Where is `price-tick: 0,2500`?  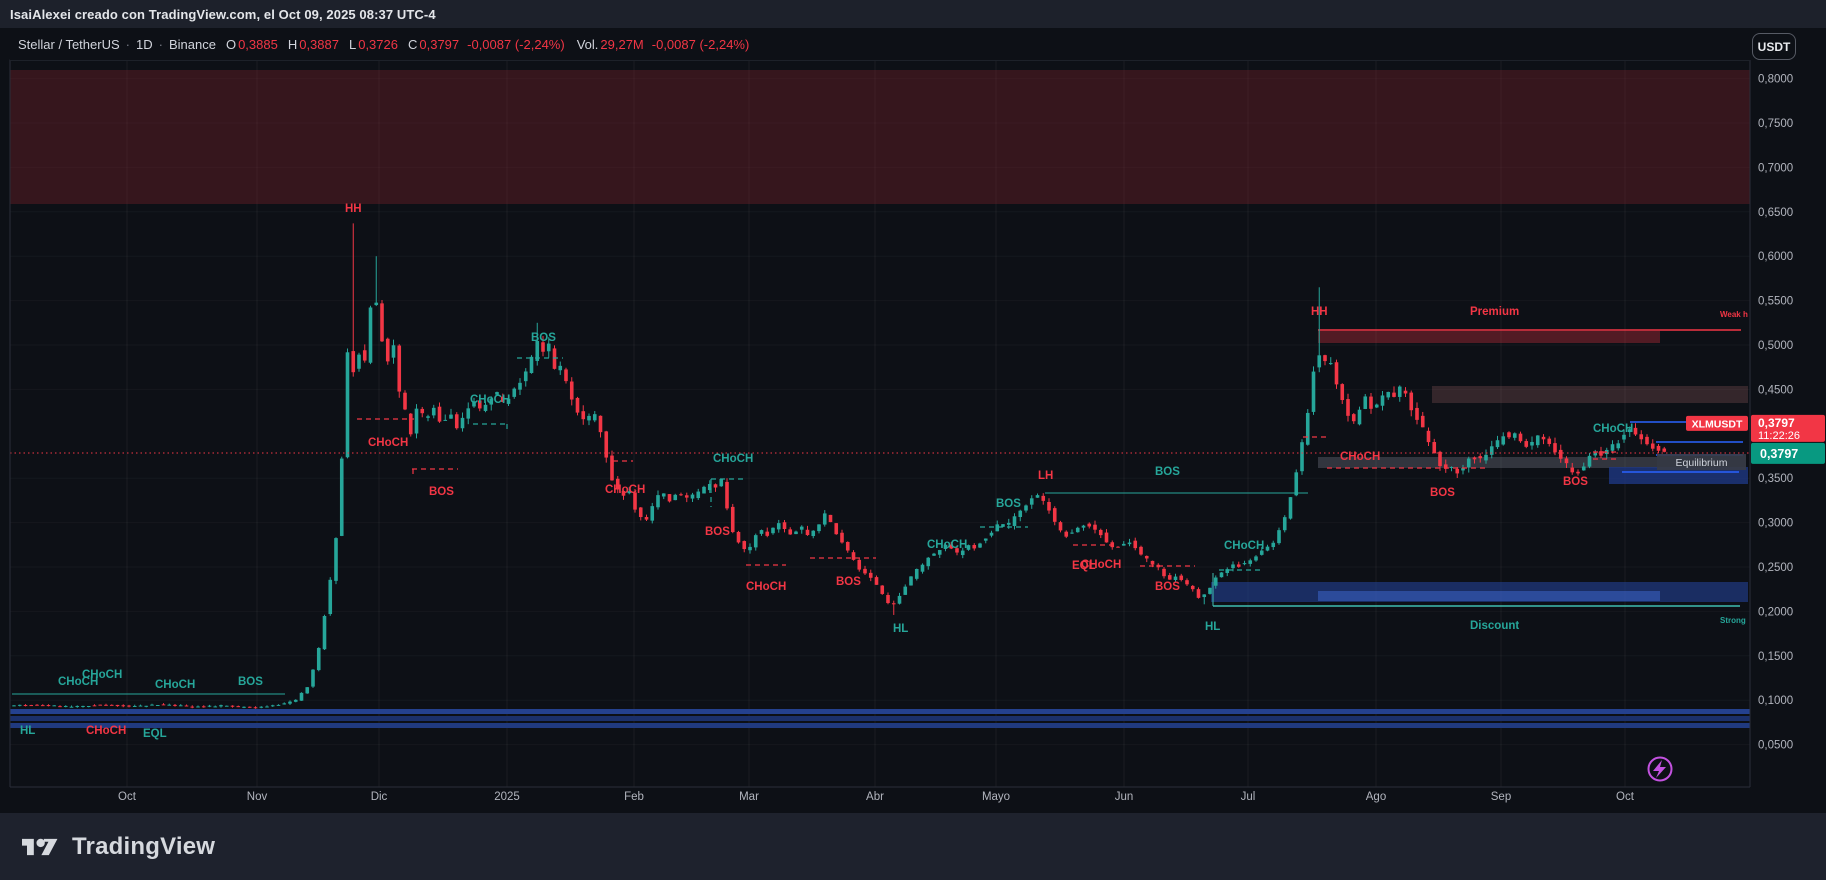 price-tick: 0,2500 is located at coordinates (1775, 568).